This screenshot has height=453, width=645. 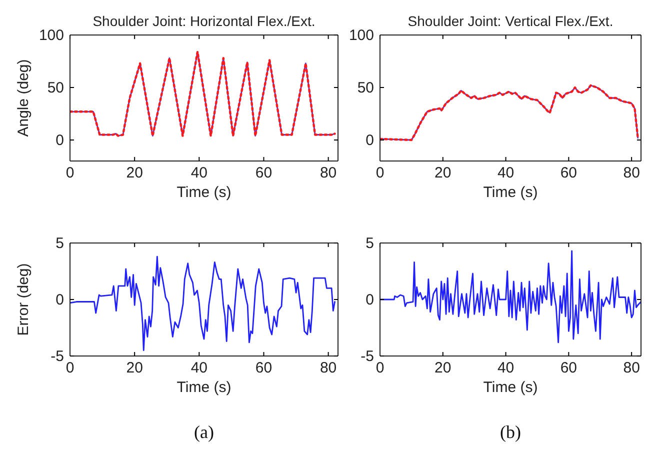 I want to click on text: (a), so click(x=204, y=432).